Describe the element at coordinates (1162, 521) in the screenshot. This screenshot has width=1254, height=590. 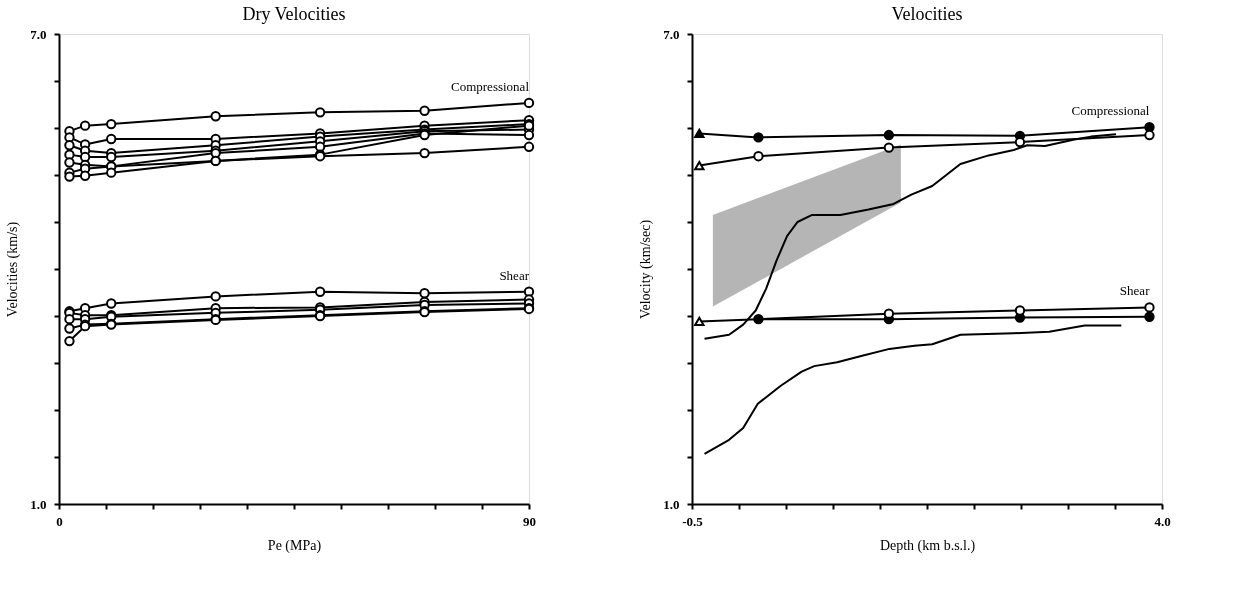
I see `x-tick-label: 4.0` at that location.